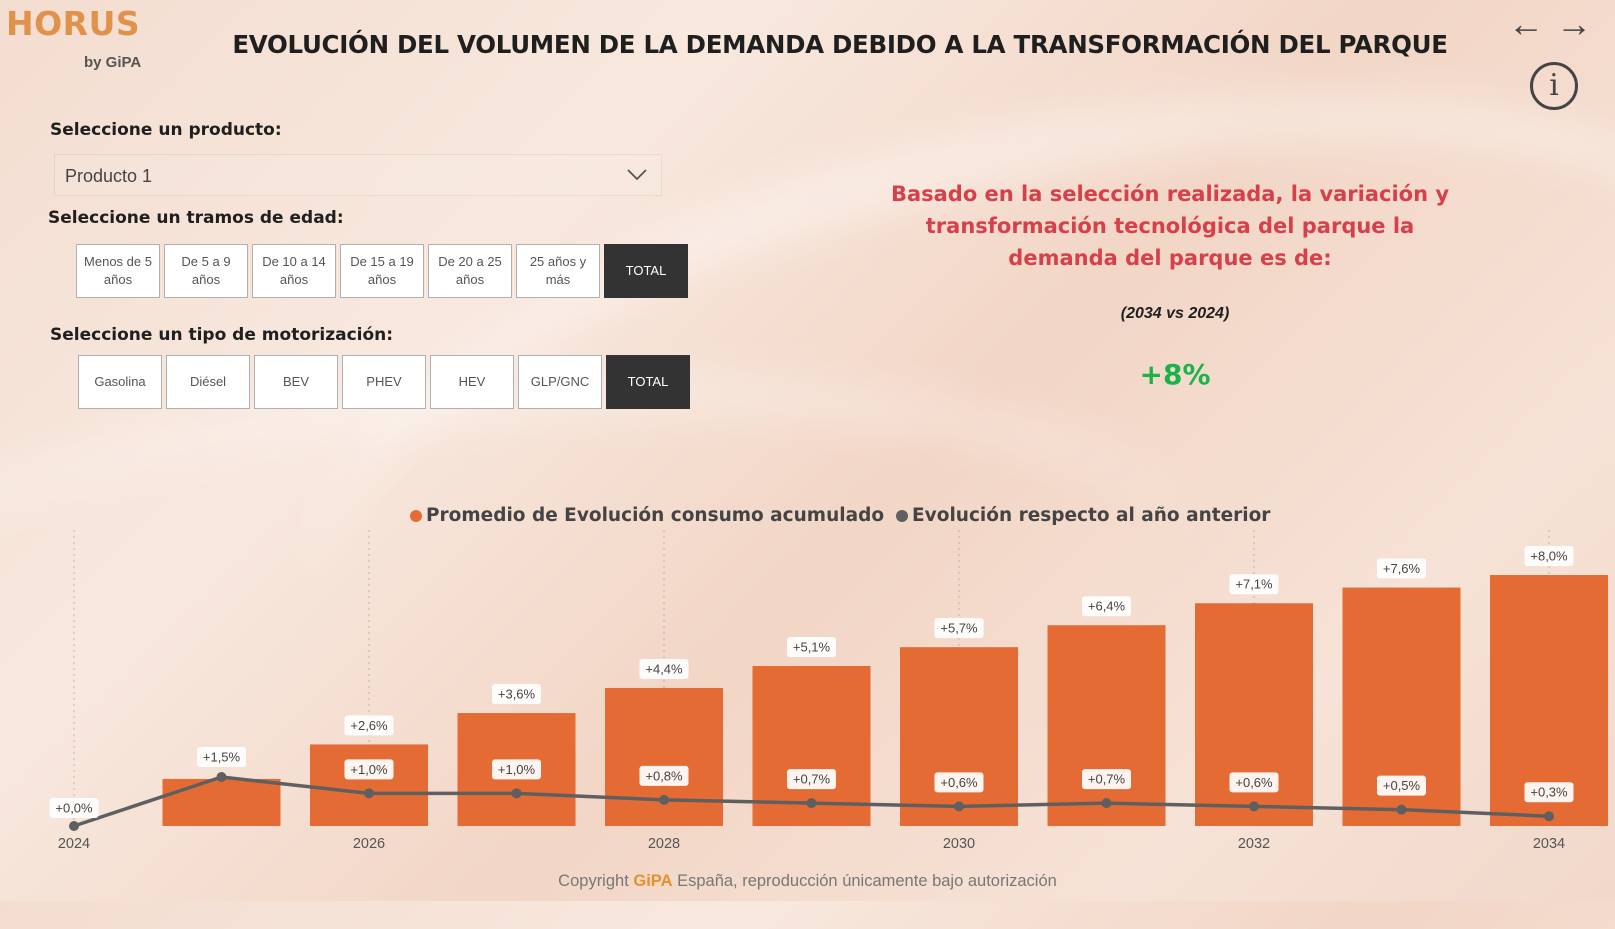 This screenshot has height=929, width=1615. What do you see at coordinates (73, 23) in the screenshot?
I see `logo-text: HORUS` at bounding box center [73, 23].